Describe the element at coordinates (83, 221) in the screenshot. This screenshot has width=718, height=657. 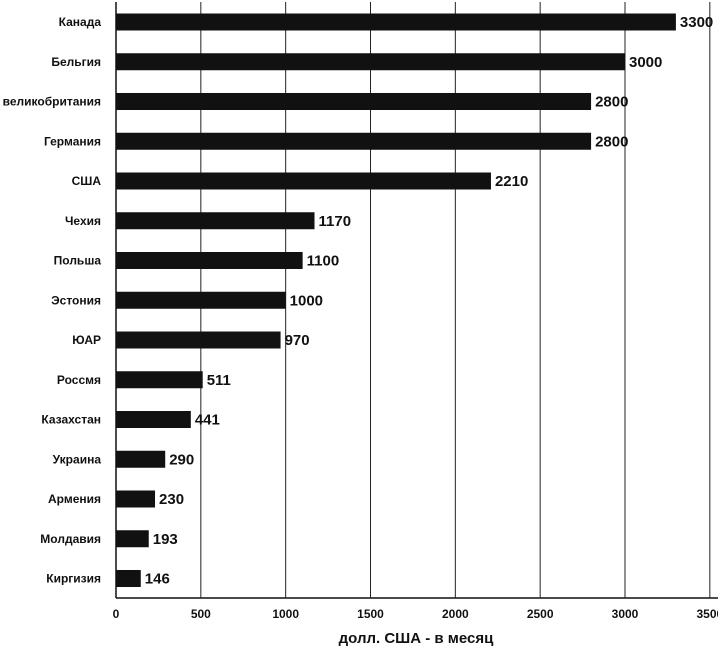
I see `category-label: Чехия` at that location.